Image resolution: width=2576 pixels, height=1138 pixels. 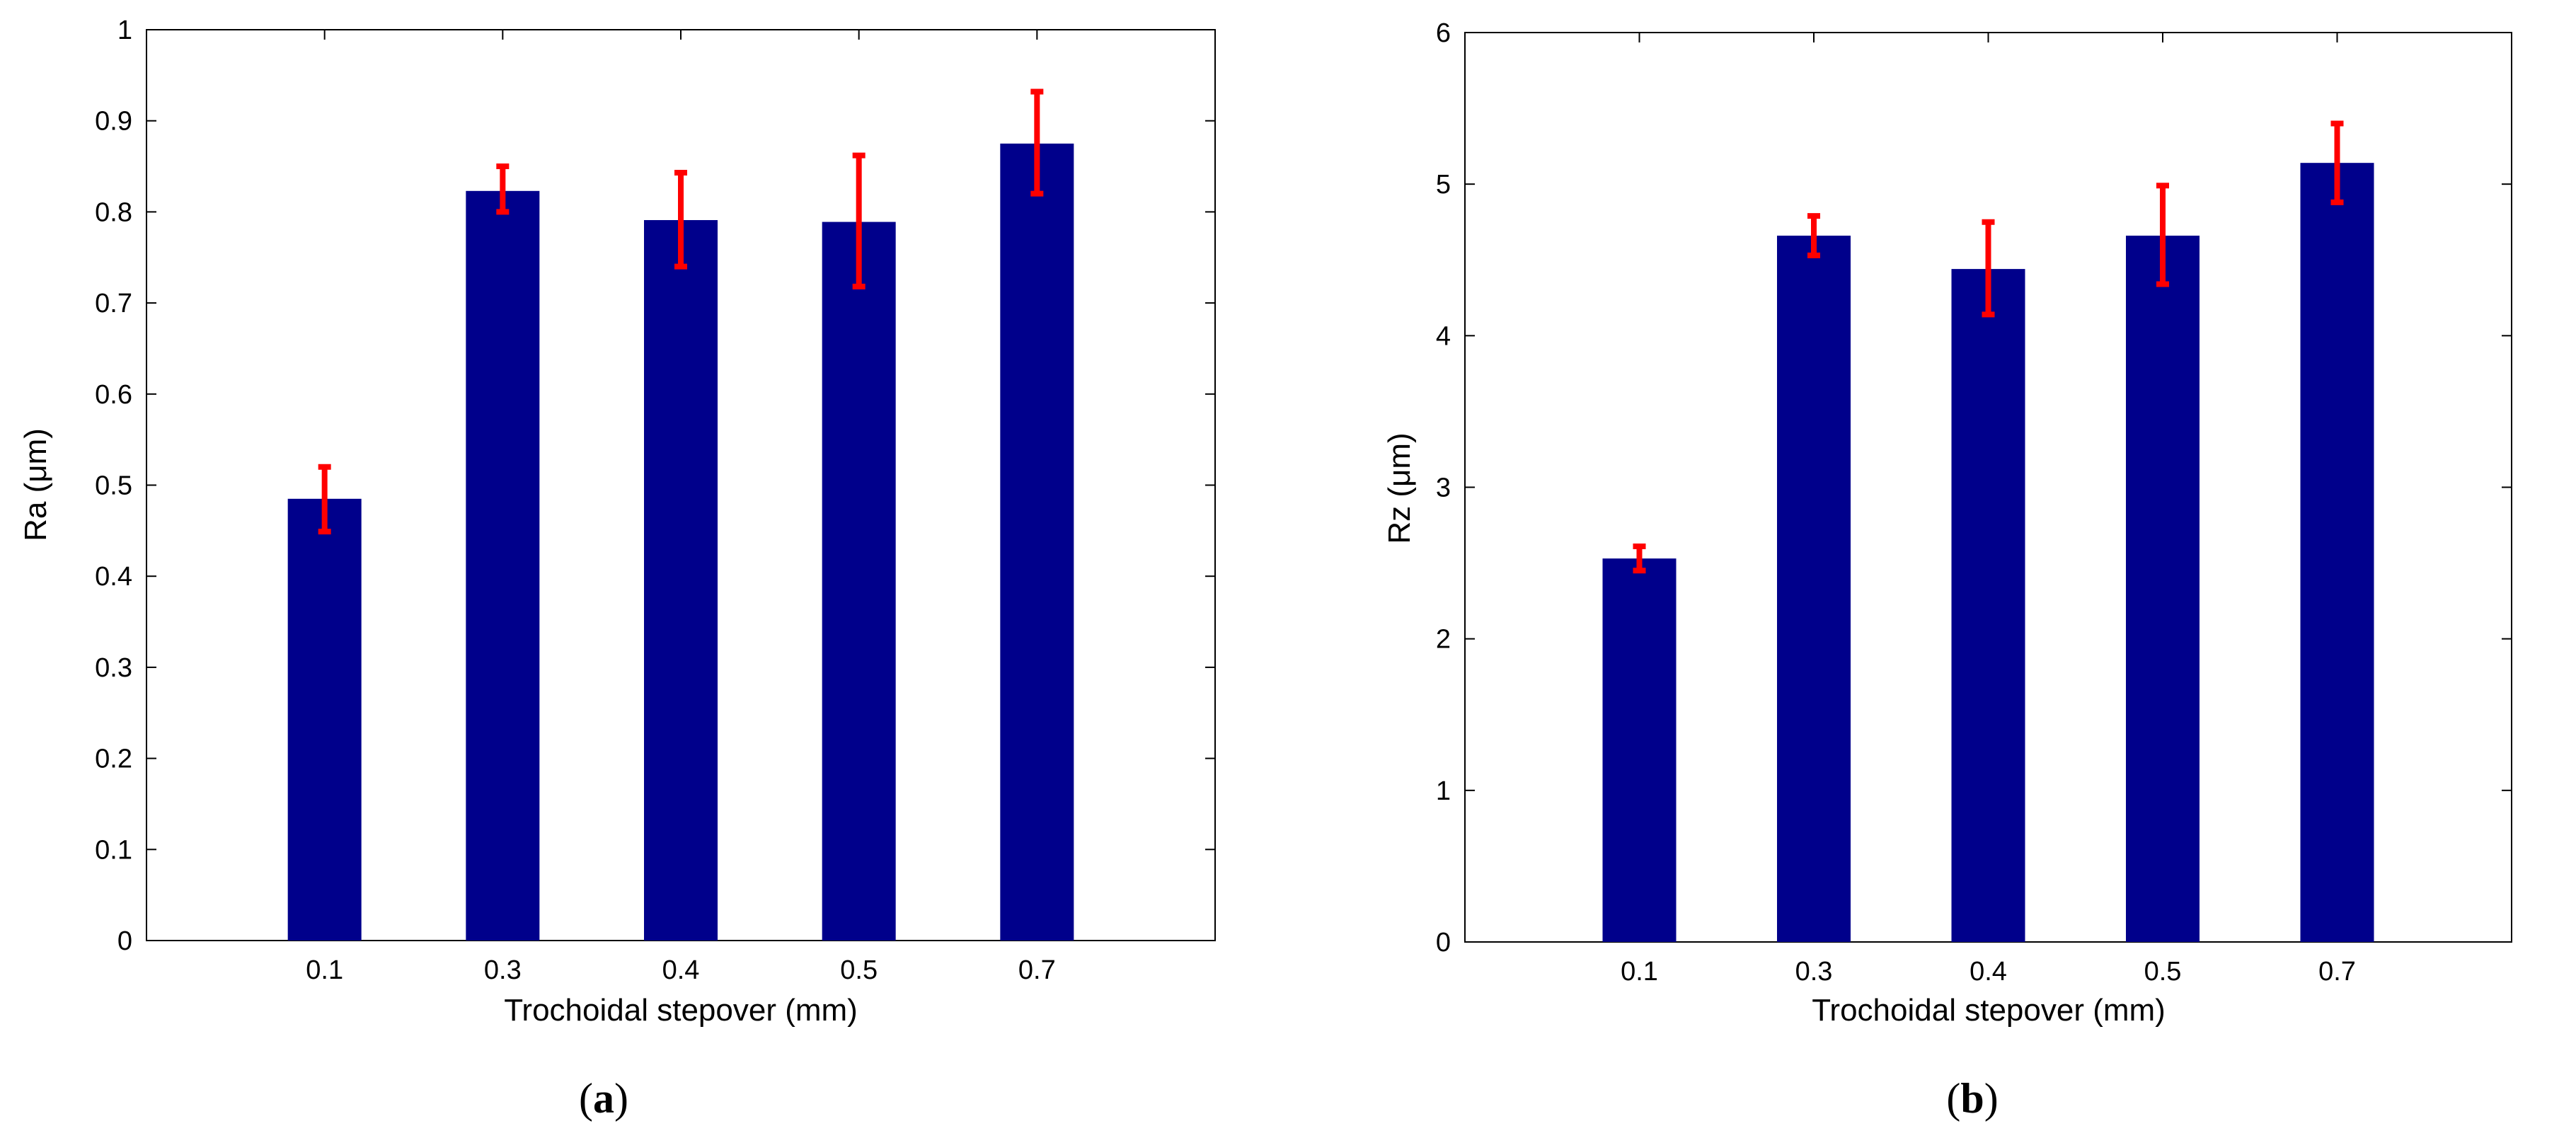 What do you see at coordinates (681, 1011) in the screenshot?
I see `x-axis-title-a: Trochoidal stepover (mm)` at bounding box center [681, 1011].